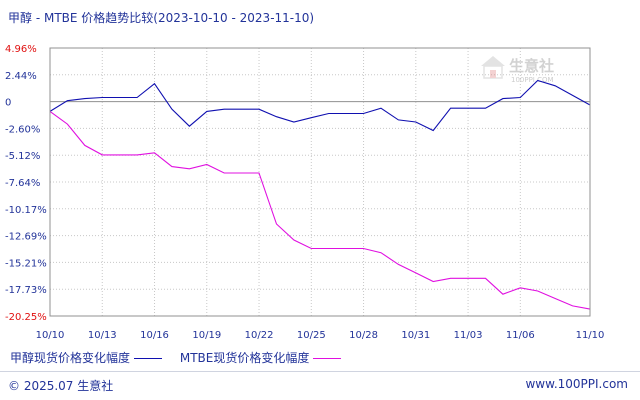 The width and height of the screenshot is (640, 400). I want to click on y-tick-label: -17.73%, so click(26, 290).